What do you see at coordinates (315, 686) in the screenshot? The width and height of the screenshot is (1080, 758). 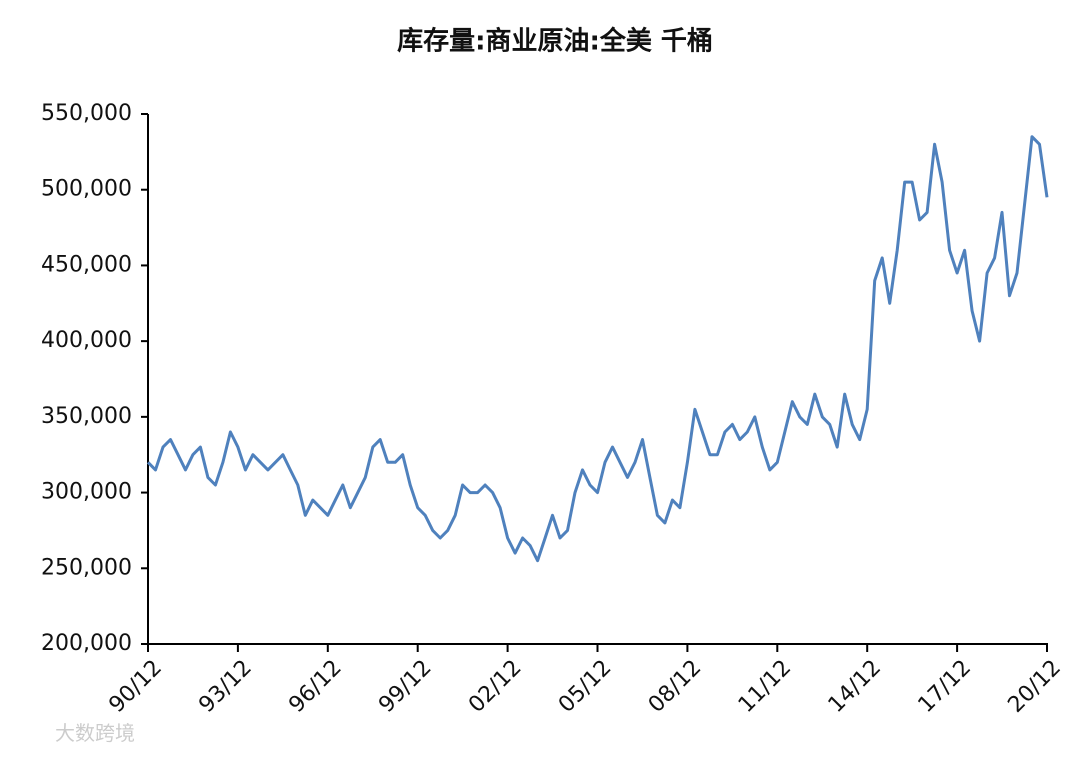 I see `x-tick-label: 96/12` at bounding box center [315, 686].